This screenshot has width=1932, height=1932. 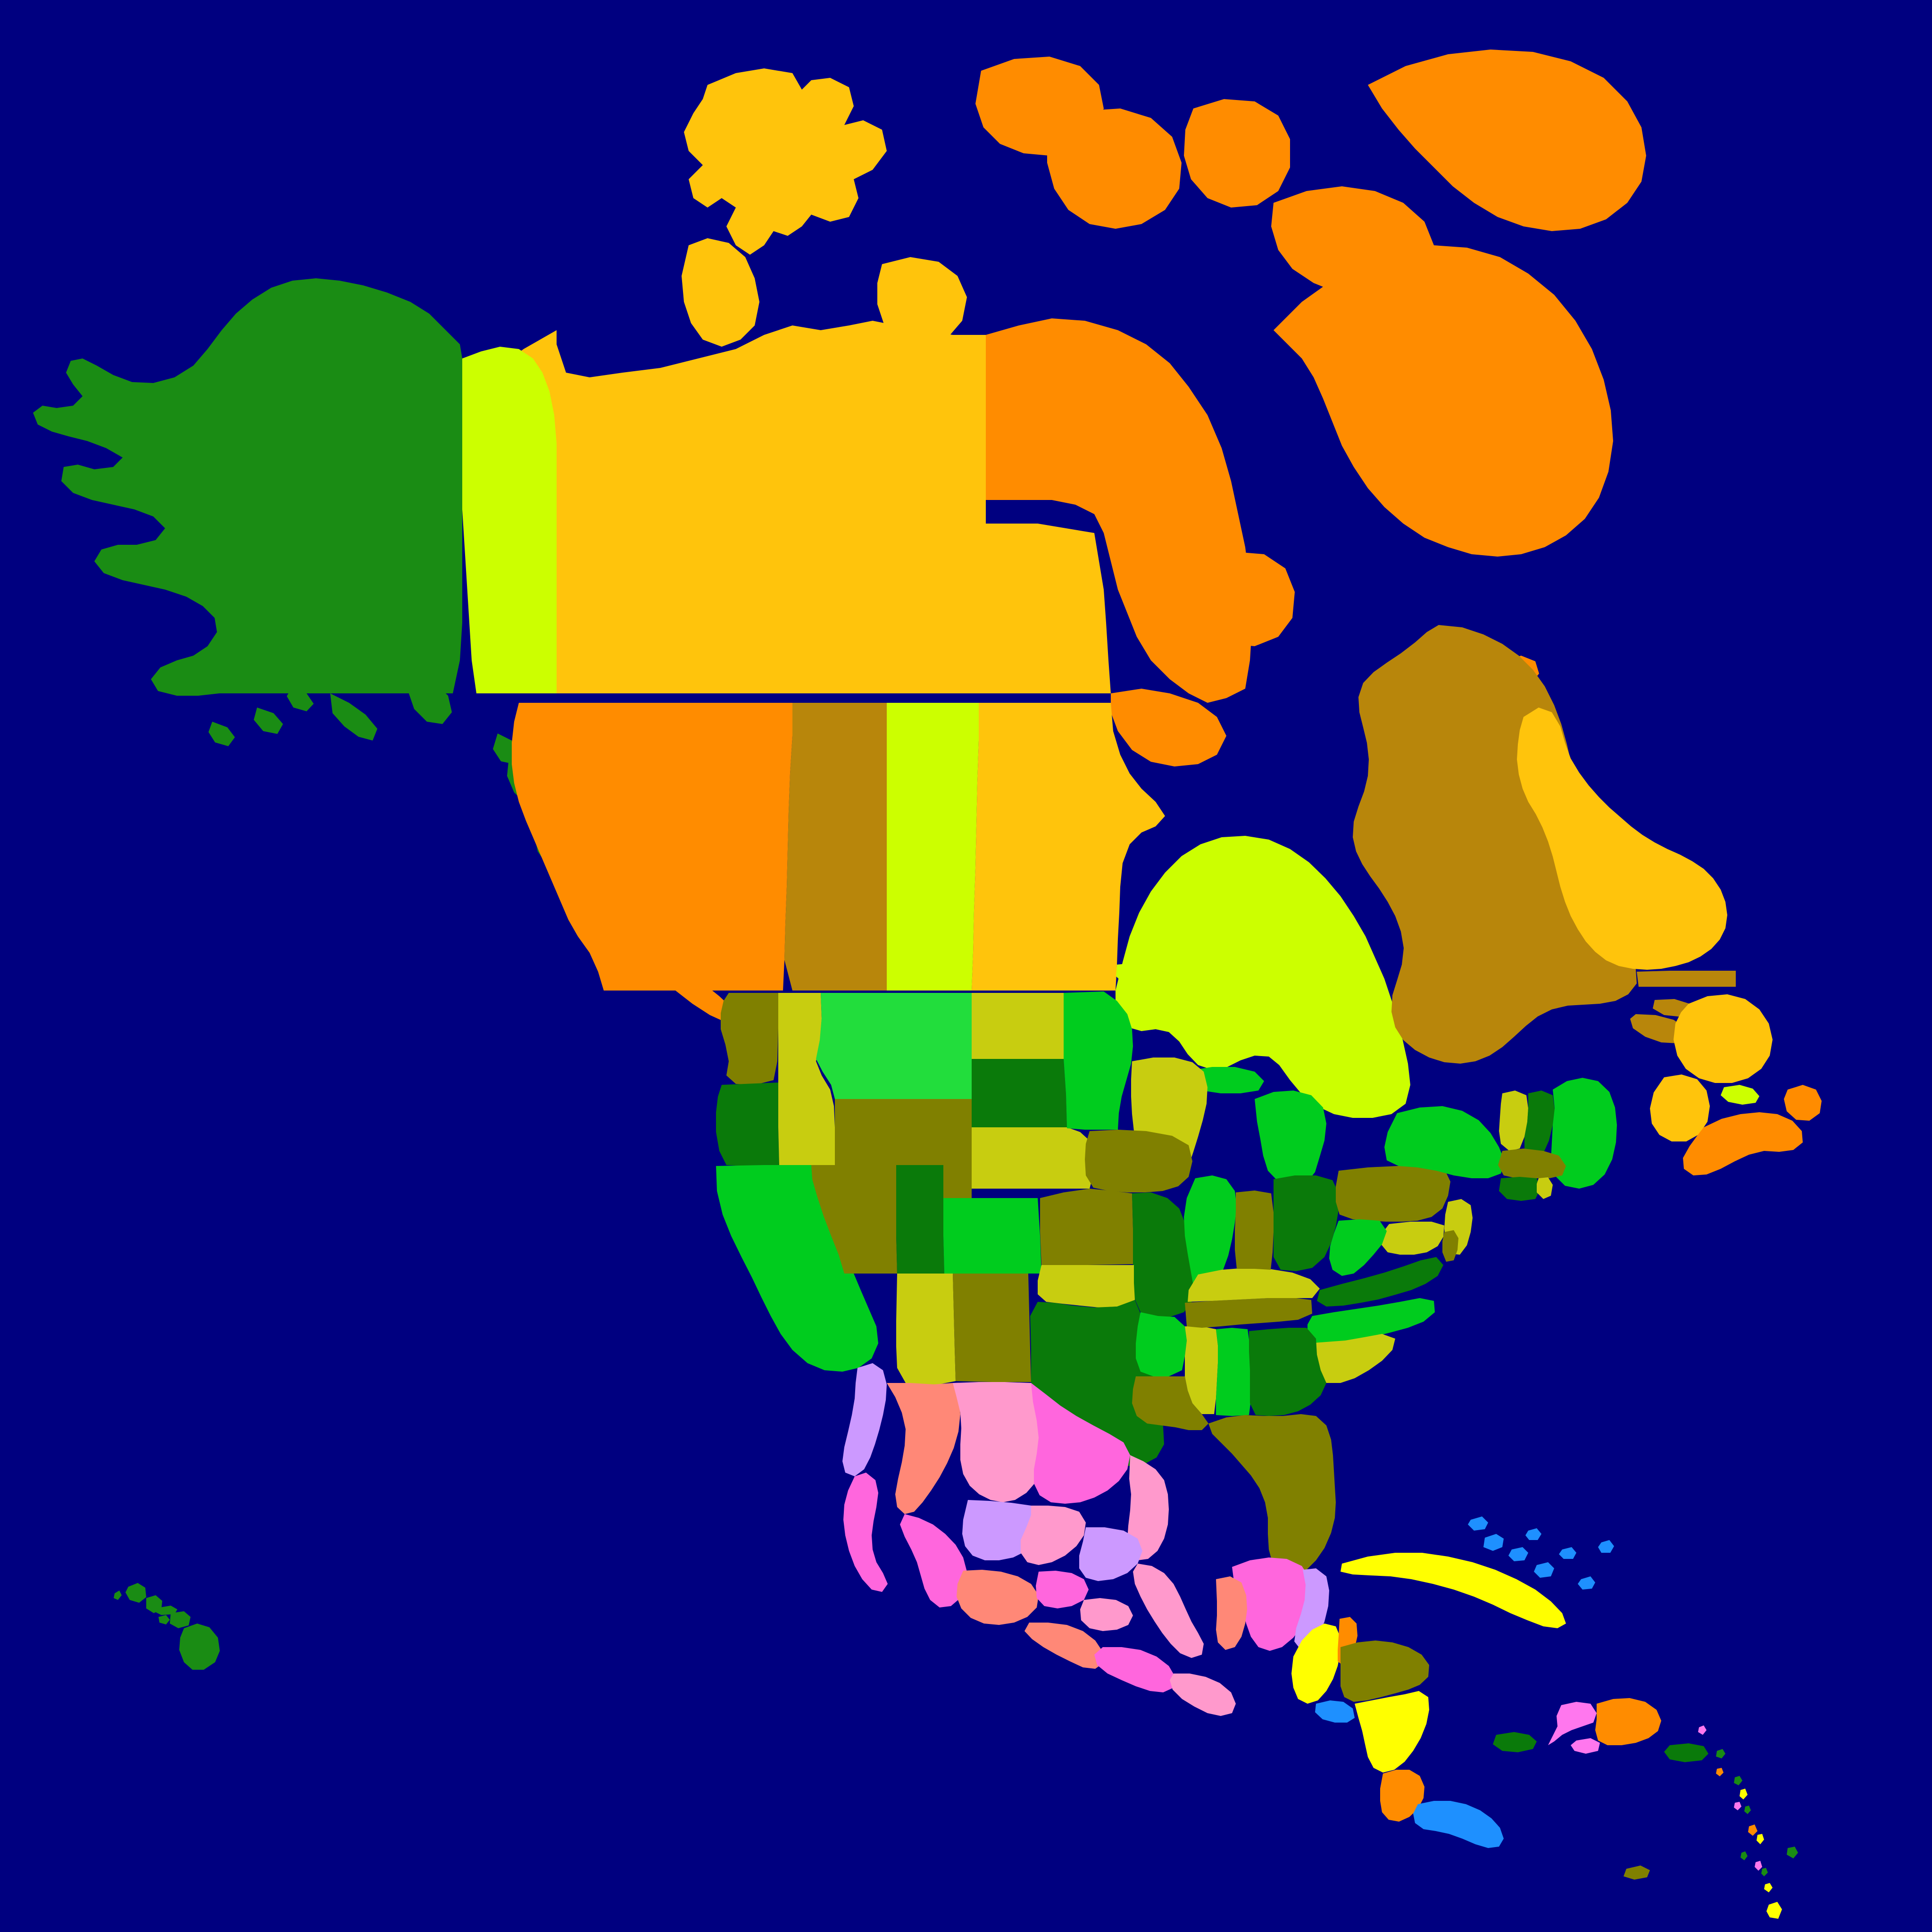 What do you see at coordinates (1020, 1093) in the screenshot?
I see `south-dakota` at bounding box center [1020, 1093].